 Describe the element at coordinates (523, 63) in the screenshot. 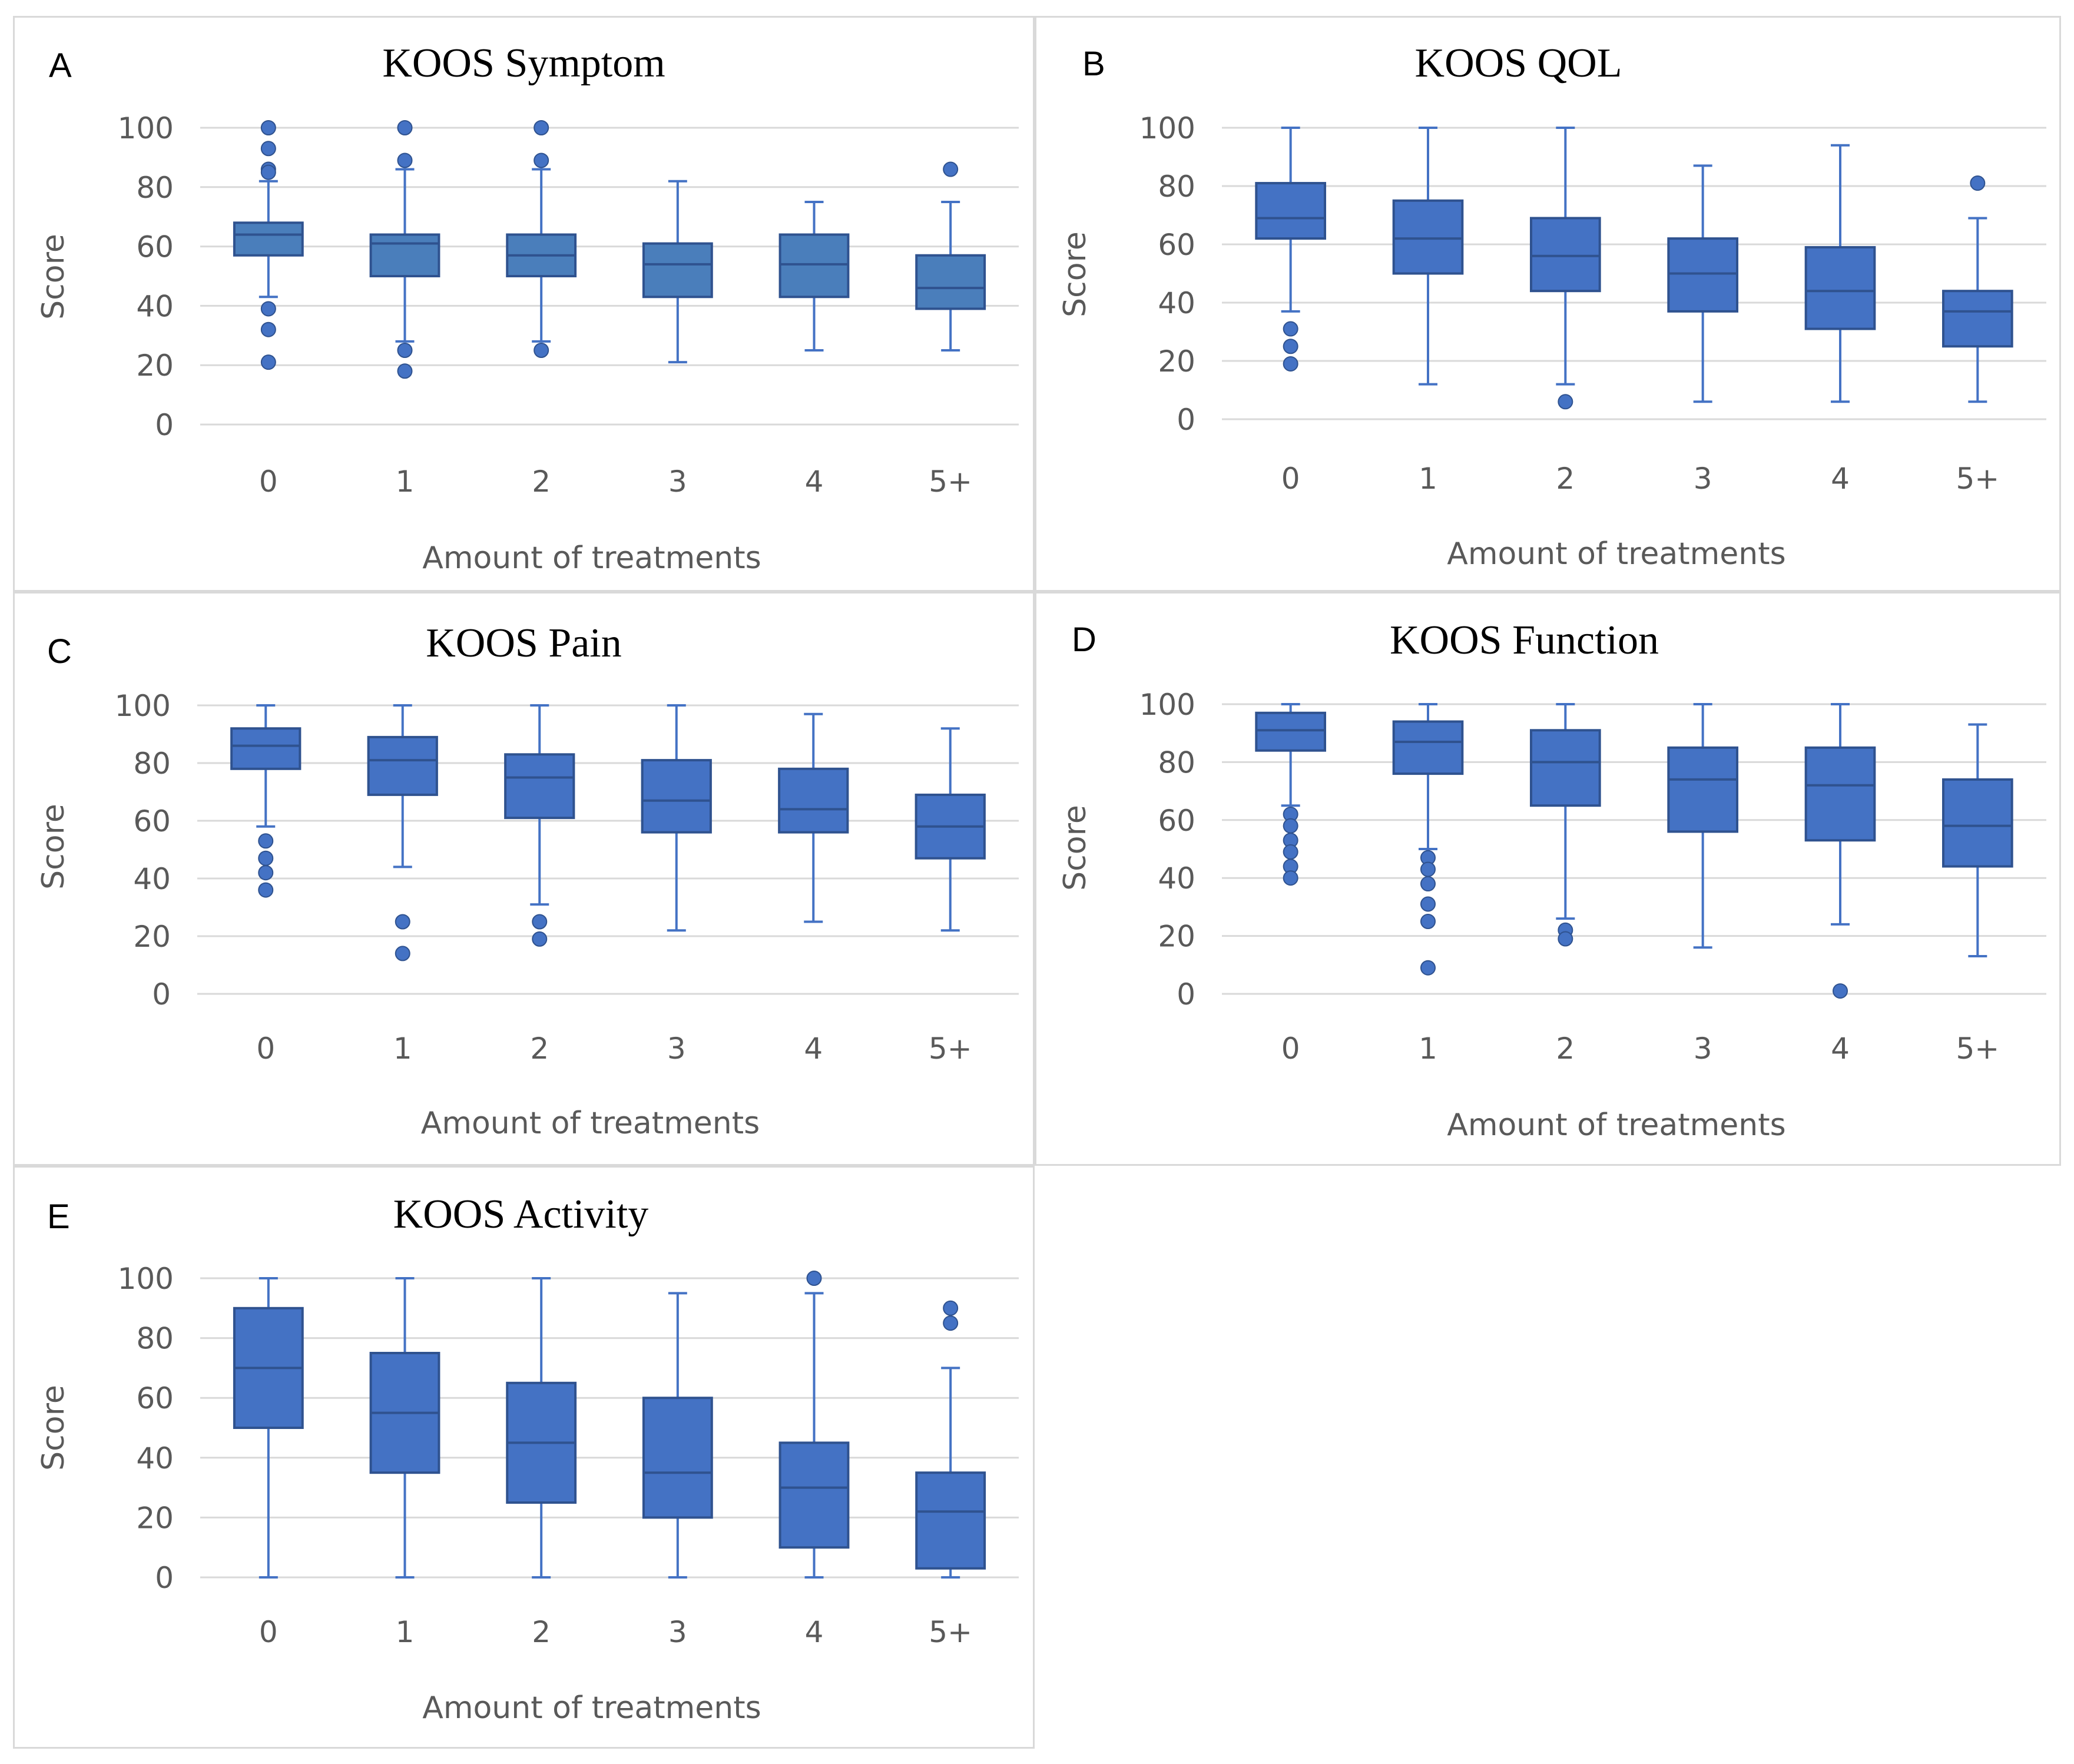

I see `chart-title: KOOS Symptom` at that location.